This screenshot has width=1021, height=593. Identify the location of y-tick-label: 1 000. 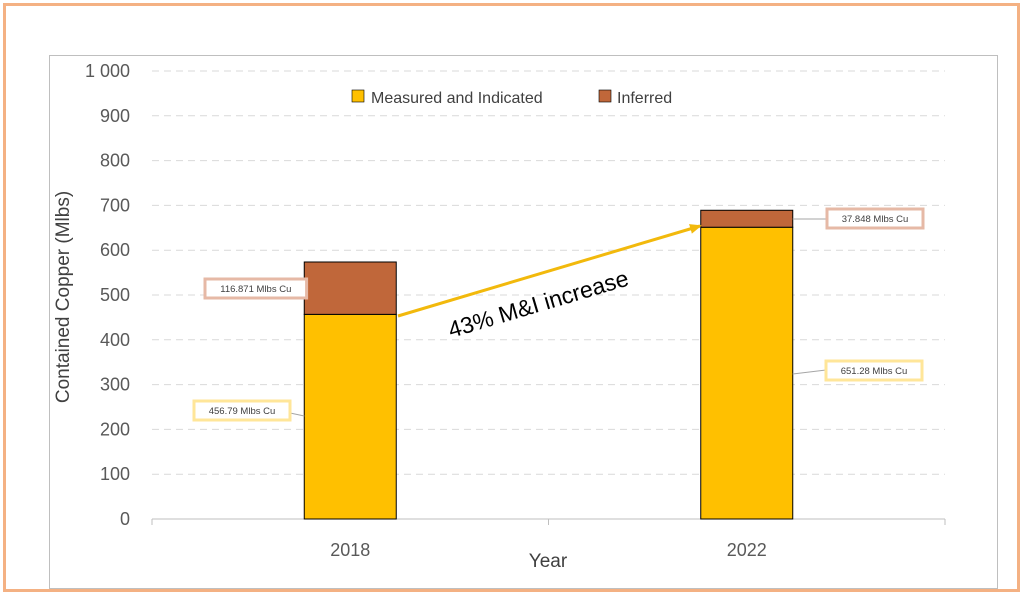
(107, 71).